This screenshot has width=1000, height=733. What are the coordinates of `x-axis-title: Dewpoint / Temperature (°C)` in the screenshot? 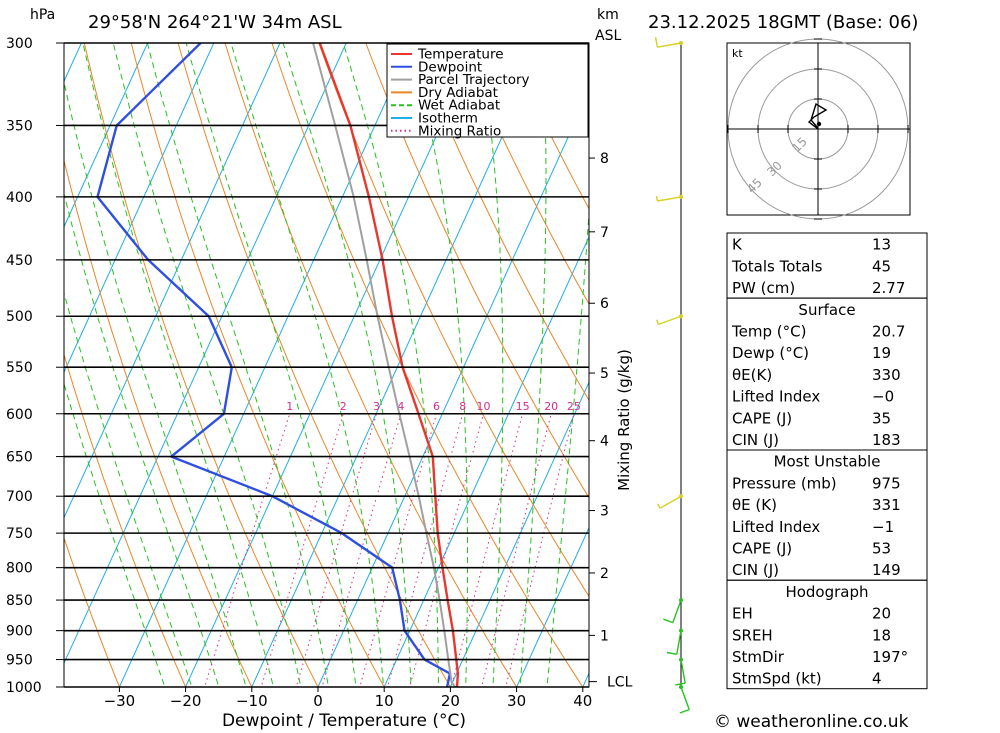 It's located at (344, 721).